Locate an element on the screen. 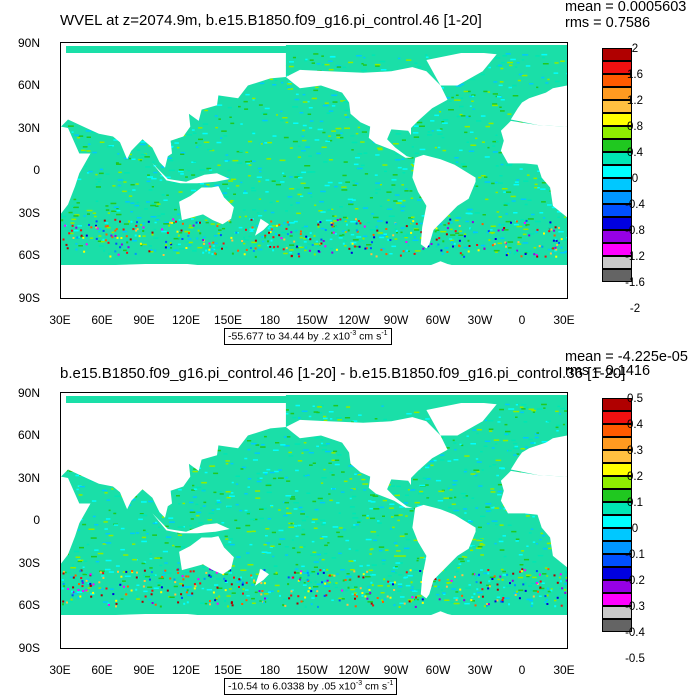  colorbar-label: -0.2 is located at coordinates (635, 581).